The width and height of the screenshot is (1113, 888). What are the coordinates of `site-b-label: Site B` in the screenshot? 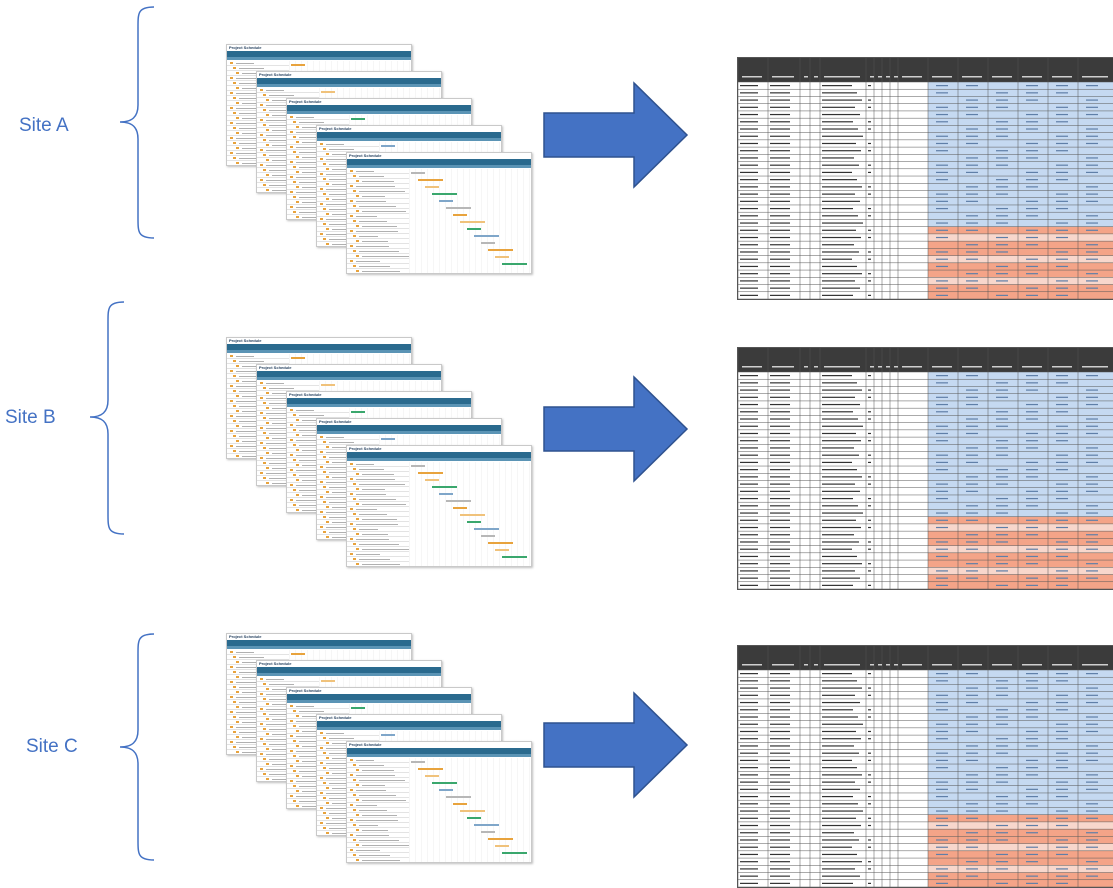 It's located at (30, 417).